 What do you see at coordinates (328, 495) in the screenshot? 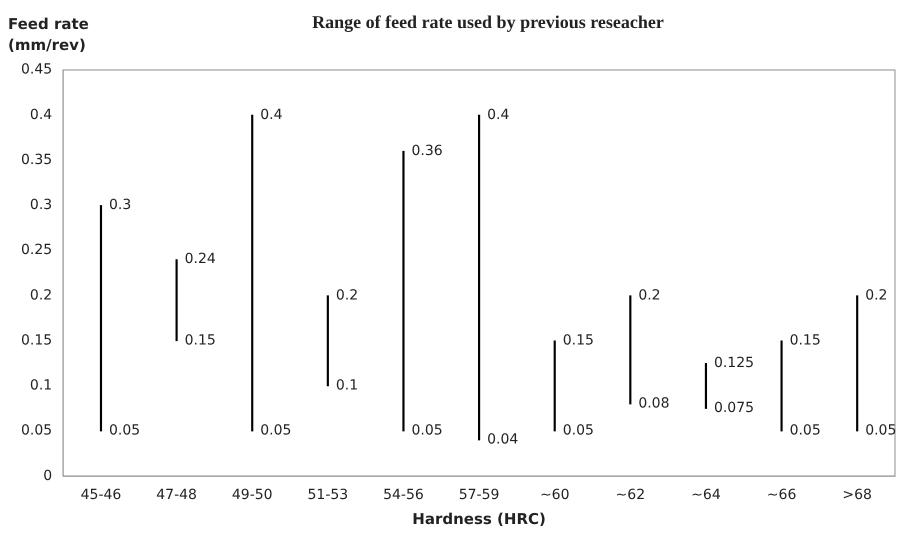
I see `x-tick-label: 51-53` at bounding box center [328, 495].